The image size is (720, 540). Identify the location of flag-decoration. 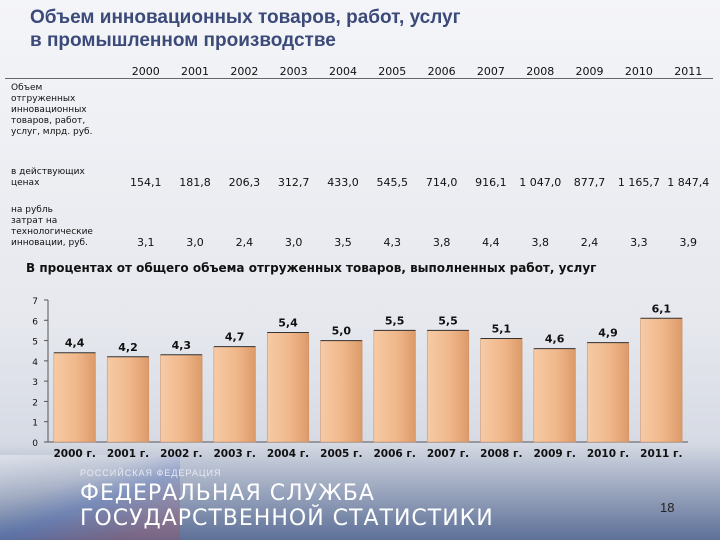
(90, 497).